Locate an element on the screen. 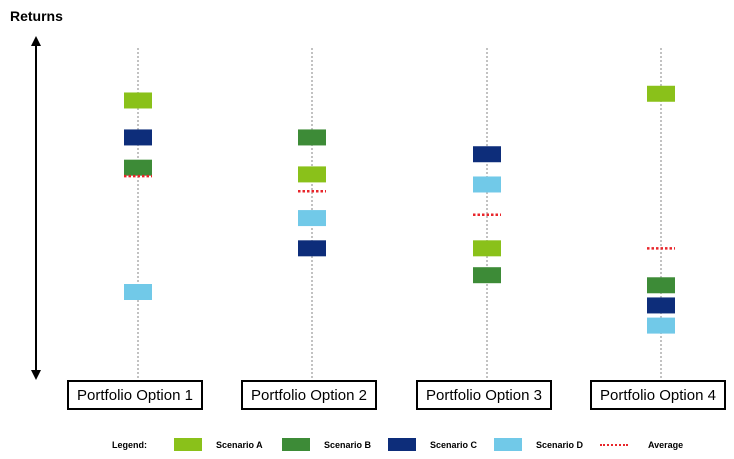  legend-swatch-average is located at coordinates (614, 445).